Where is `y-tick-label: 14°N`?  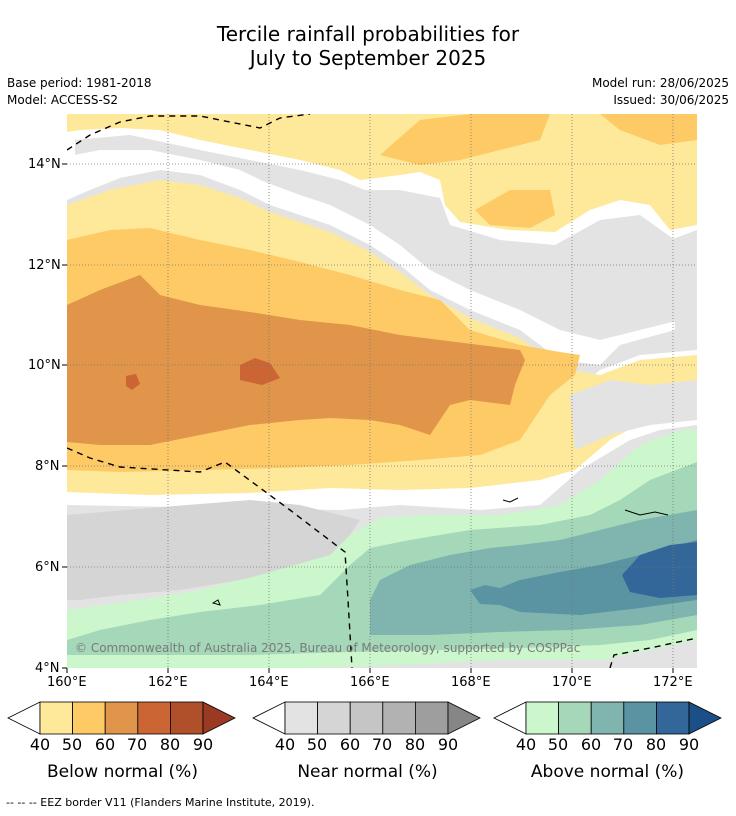 y-tick-label: 14°N is located at coordinates (44, 164).